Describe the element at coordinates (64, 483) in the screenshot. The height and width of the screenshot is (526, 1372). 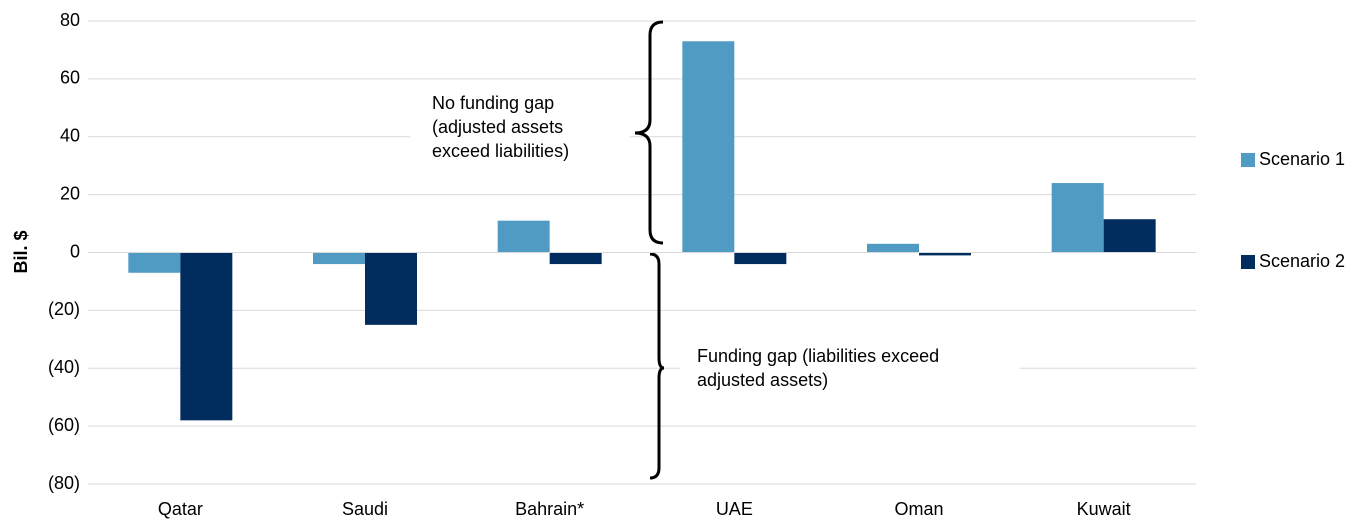
I see `y-tick-label: (80)` at that location.